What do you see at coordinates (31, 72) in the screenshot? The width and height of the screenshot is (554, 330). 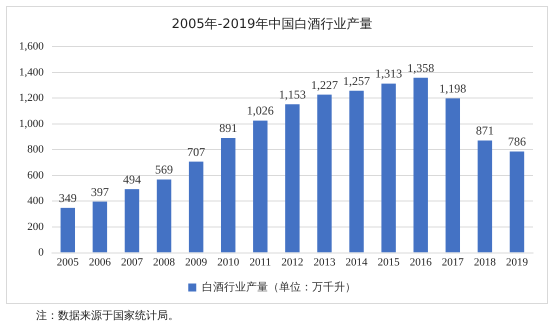 I see `y-tick-label: 1,400` at bounding box center [31, 72].